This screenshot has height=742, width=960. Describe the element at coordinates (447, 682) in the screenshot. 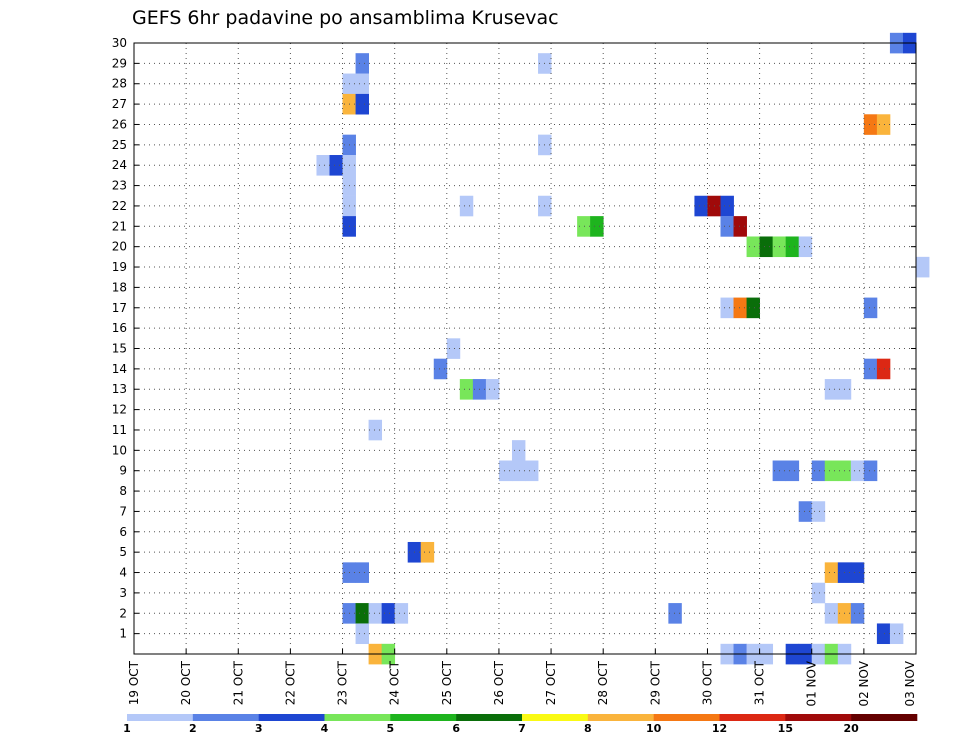

I see `x-tick-label: 25 OCT` at that location.